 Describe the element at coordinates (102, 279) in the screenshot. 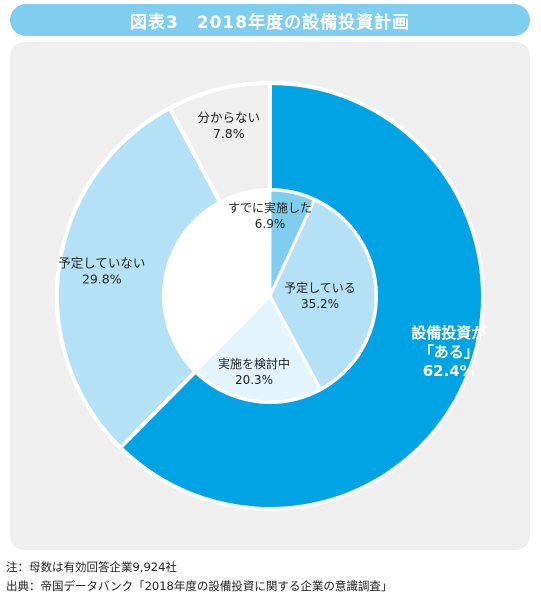

I see `outer-value-2: 29.8%` at that location.